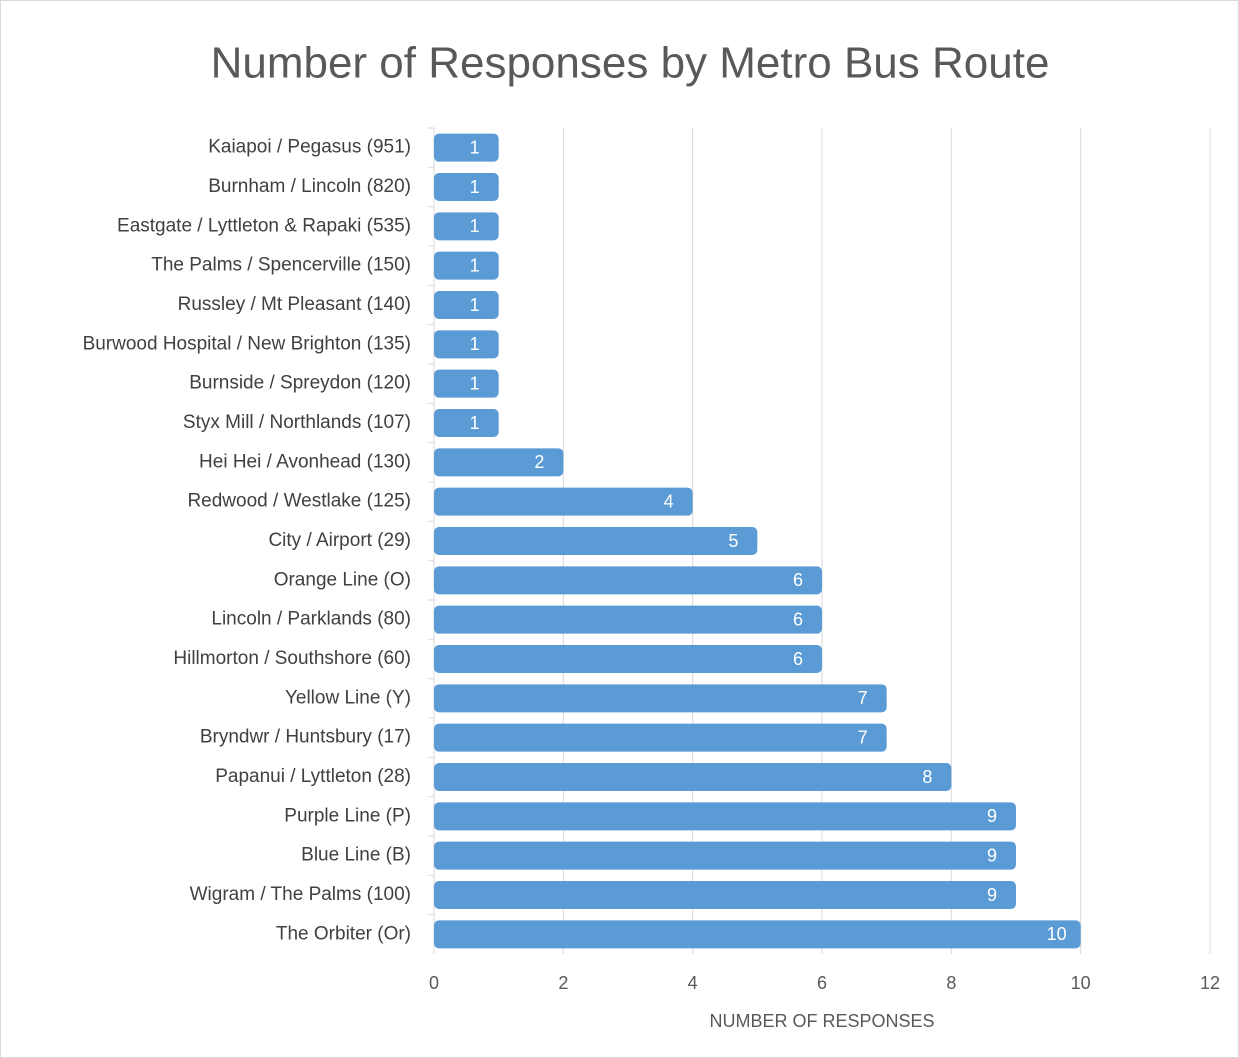 The width and height of the screenshot is (1239, 1058). I want to click on y-tick-label: Kaiapoi / Pegasus (951), so click(309, 147).